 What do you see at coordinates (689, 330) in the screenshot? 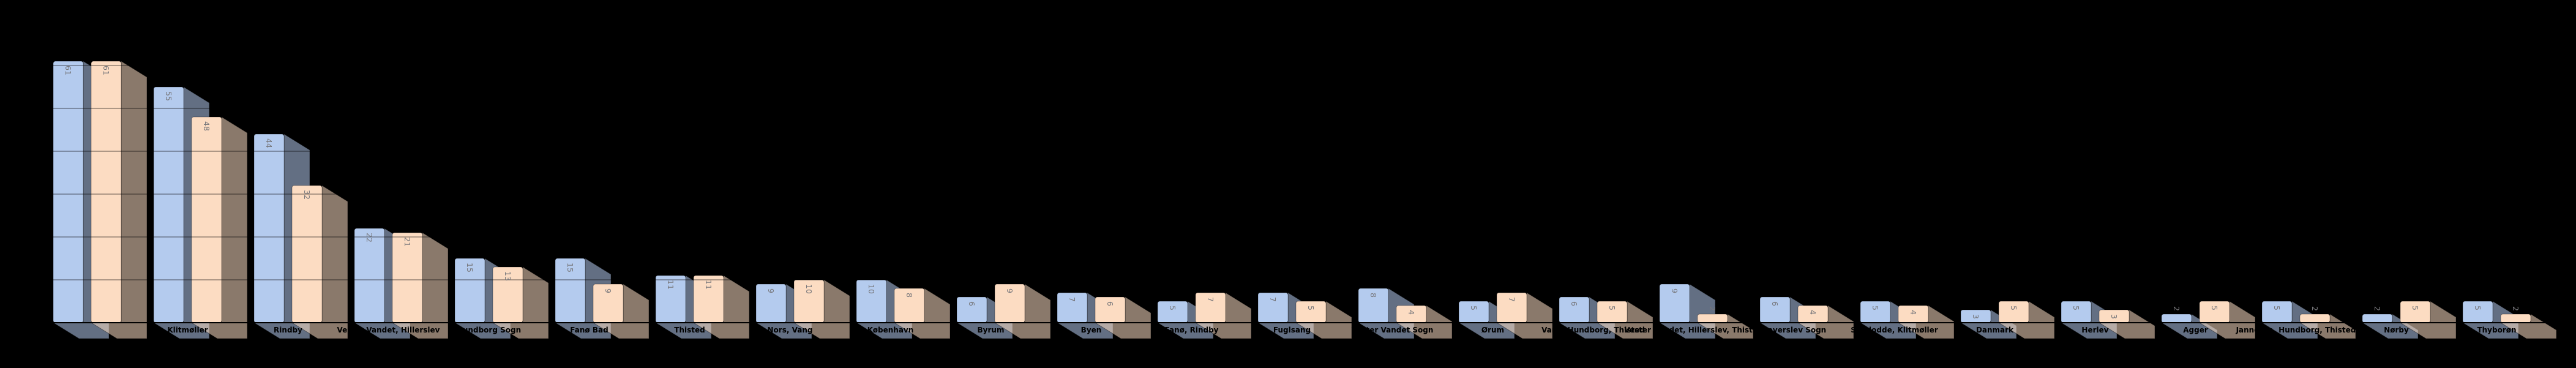
I see `x-tick-label: Thisted` at bounding box center [689, 330].